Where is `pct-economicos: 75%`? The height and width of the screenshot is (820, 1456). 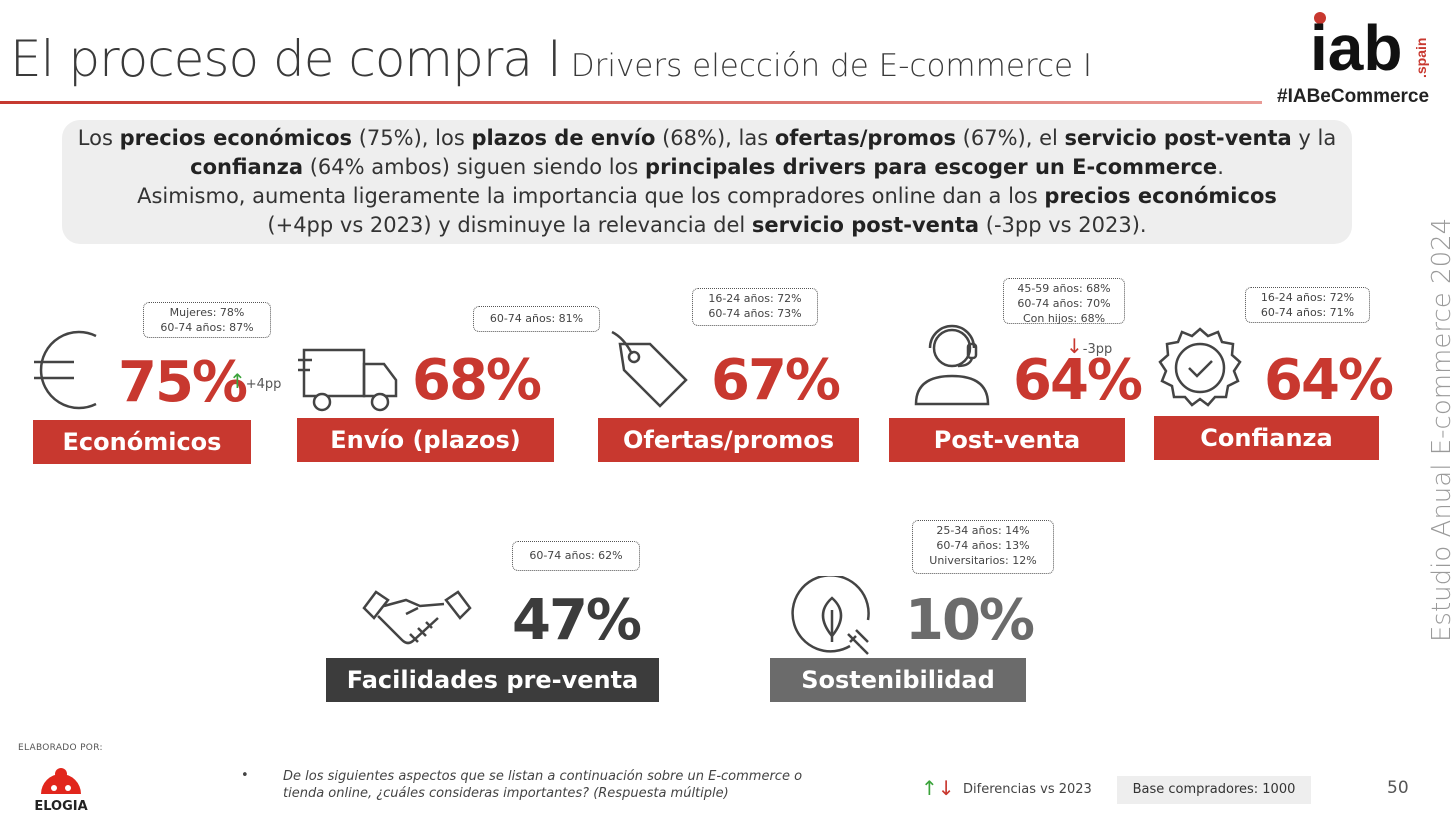 pct-economicos: 75% is located at coordinates (183, 382).